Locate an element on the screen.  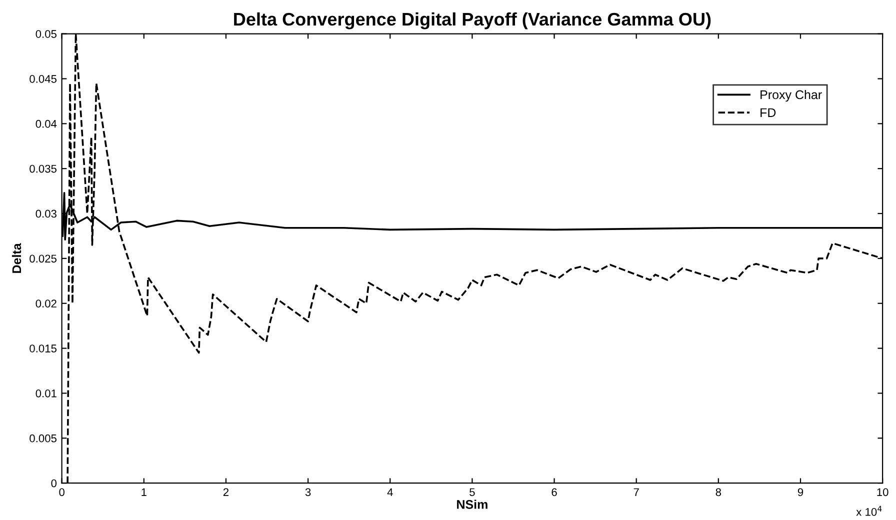
y-tick-label: 0.05 is located at coordinates (46, 34).